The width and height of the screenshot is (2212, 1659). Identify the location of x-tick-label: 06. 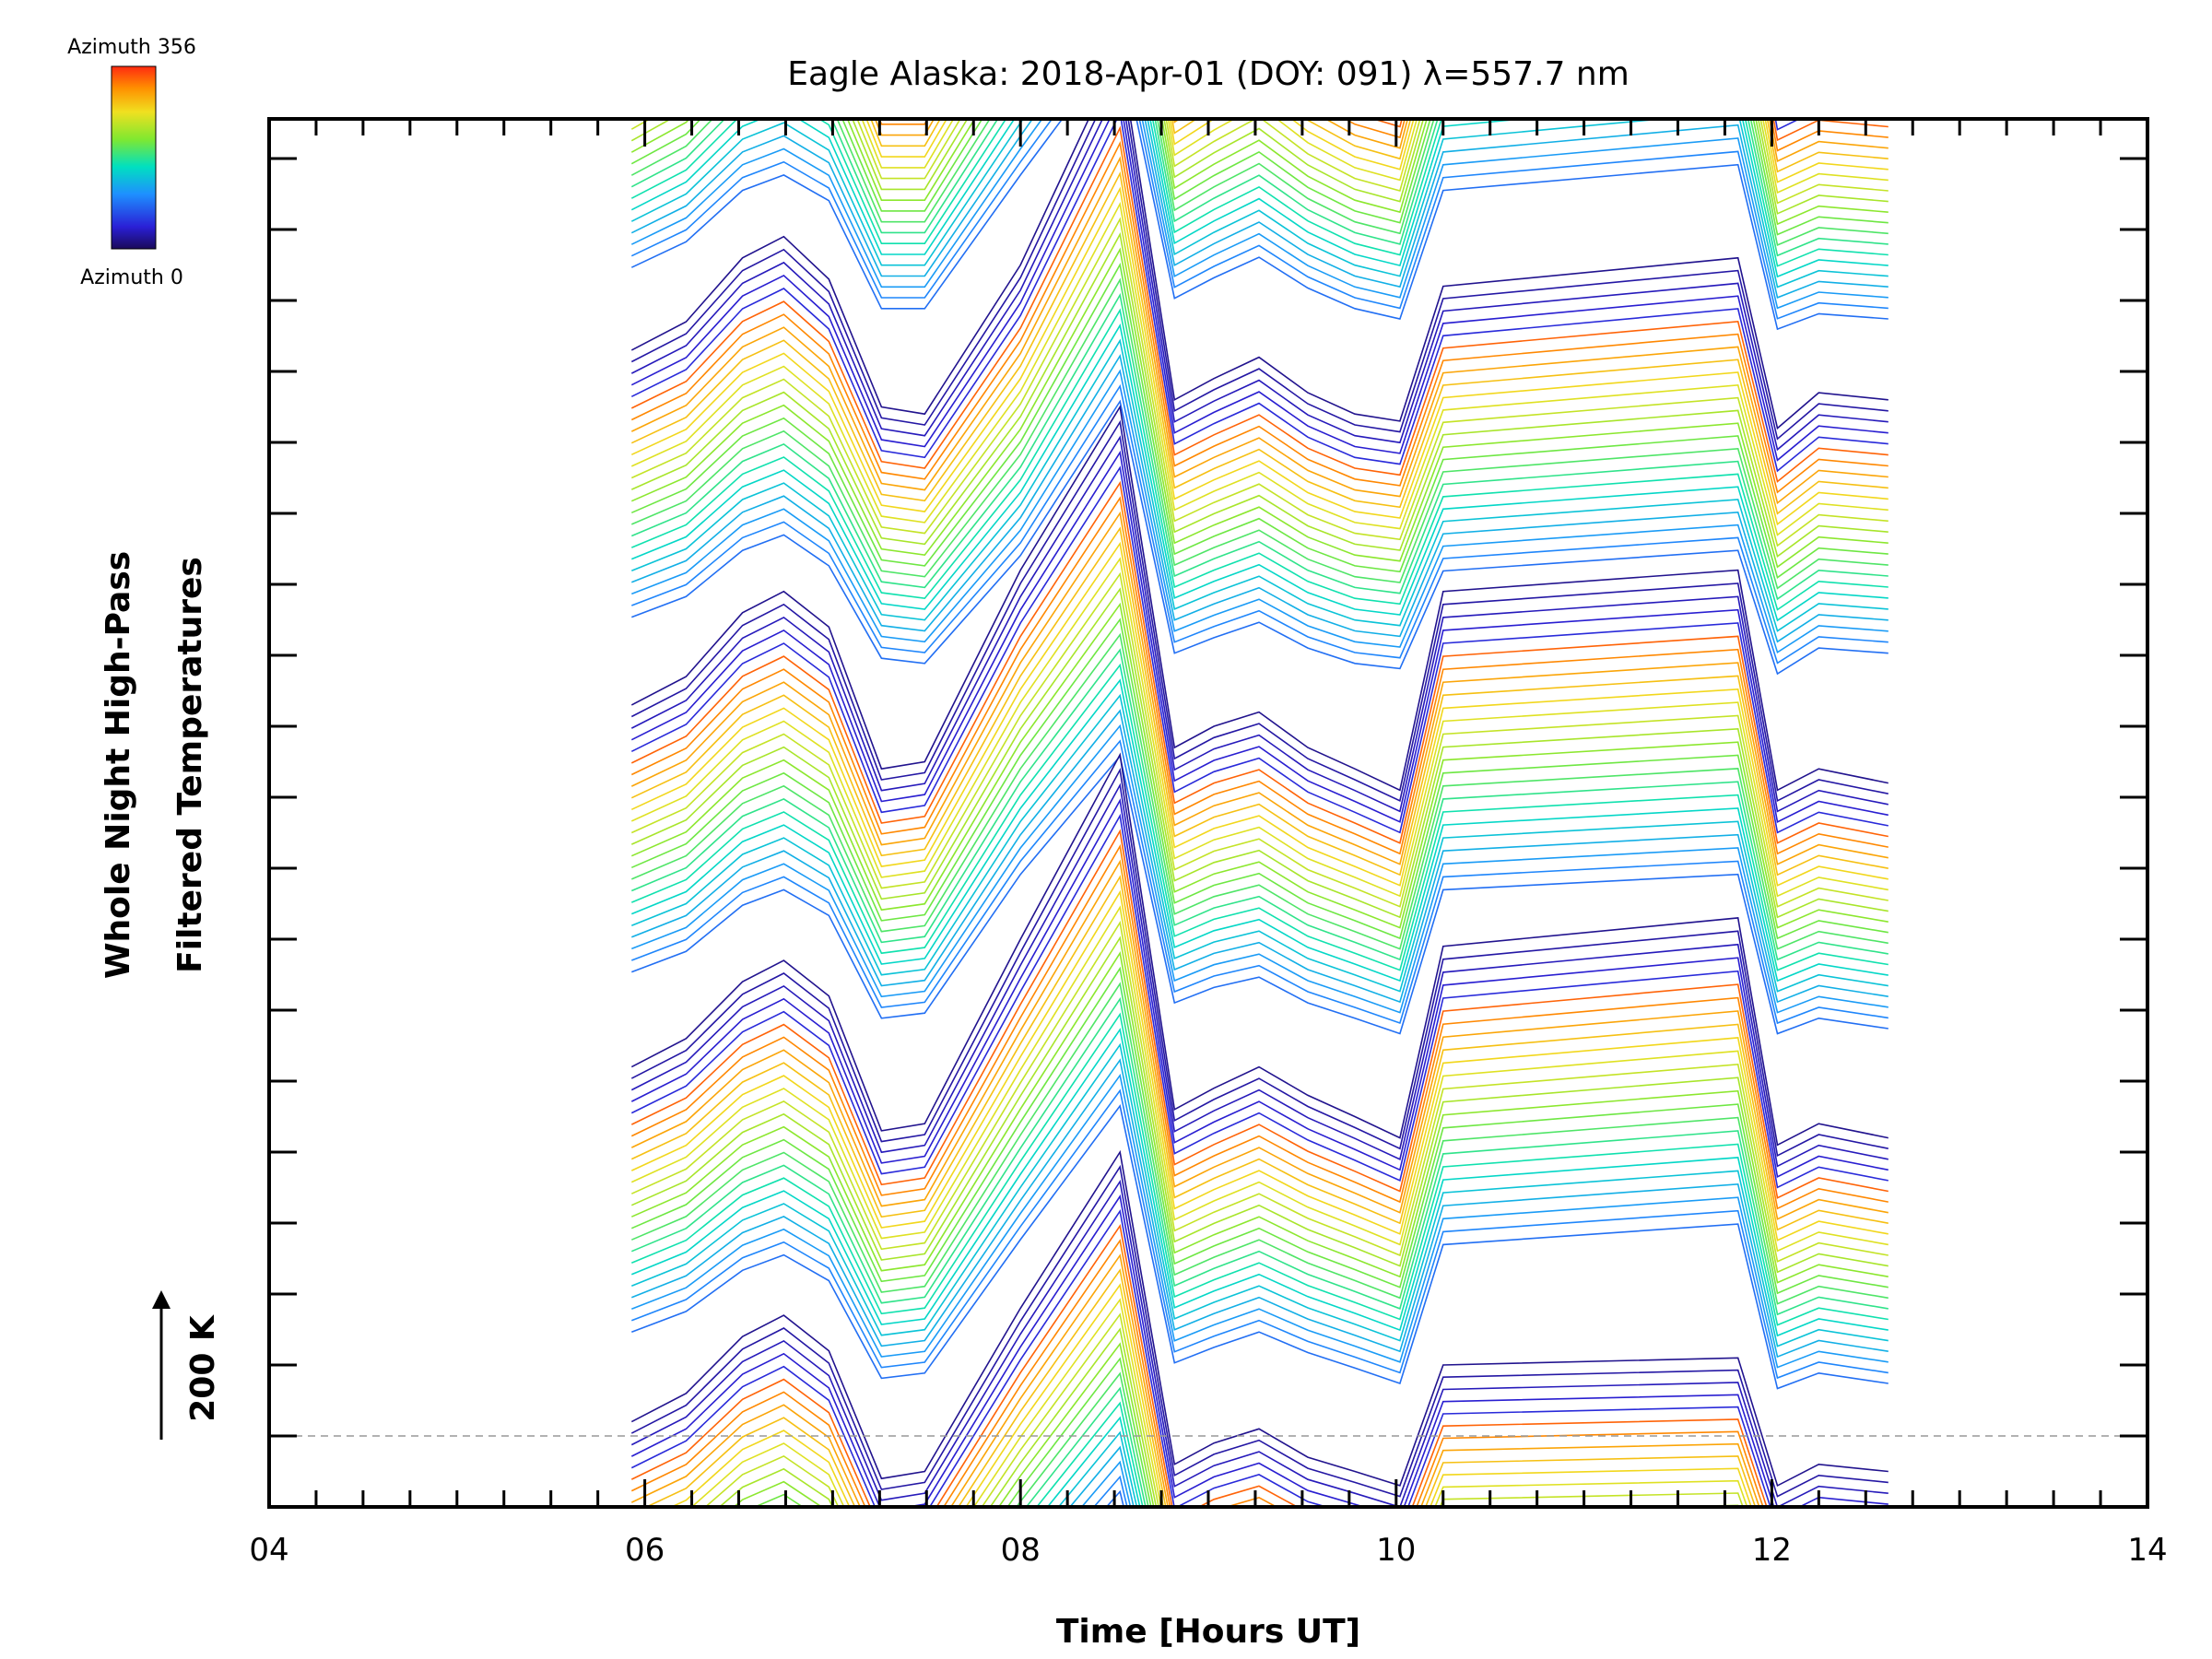
(645, 1550).